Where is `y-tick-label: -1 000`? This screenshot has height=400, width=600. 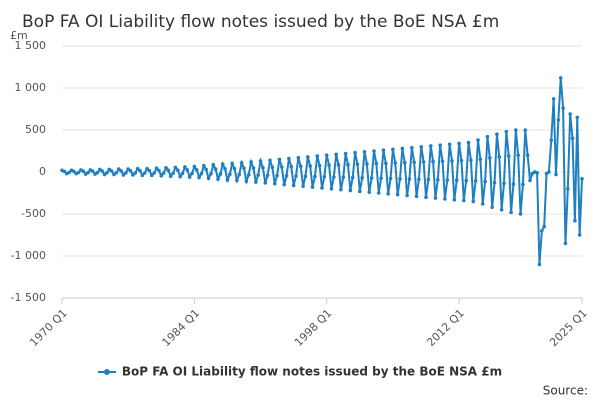 y-tick-label: -1 000 is located at coordinates (28, 255).